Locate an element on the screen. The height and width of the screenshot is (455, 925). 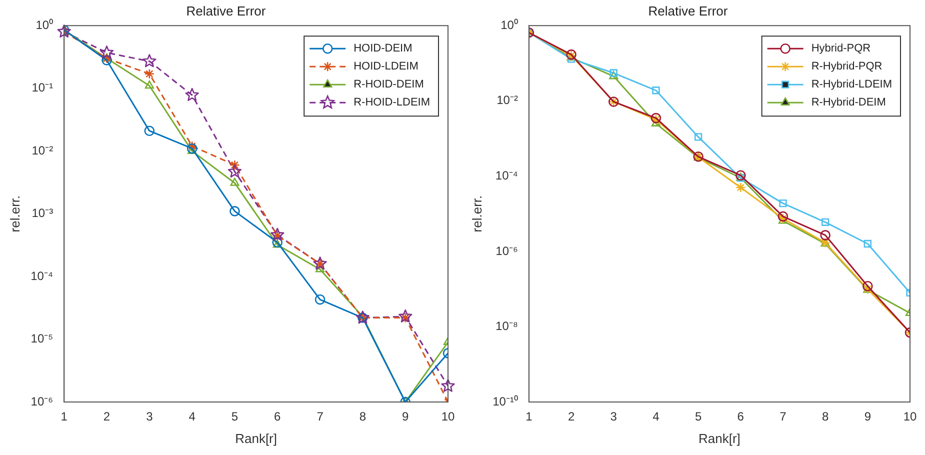
y-tick-label: 10⁻¹⁰ is located at coordinates (505, 401).